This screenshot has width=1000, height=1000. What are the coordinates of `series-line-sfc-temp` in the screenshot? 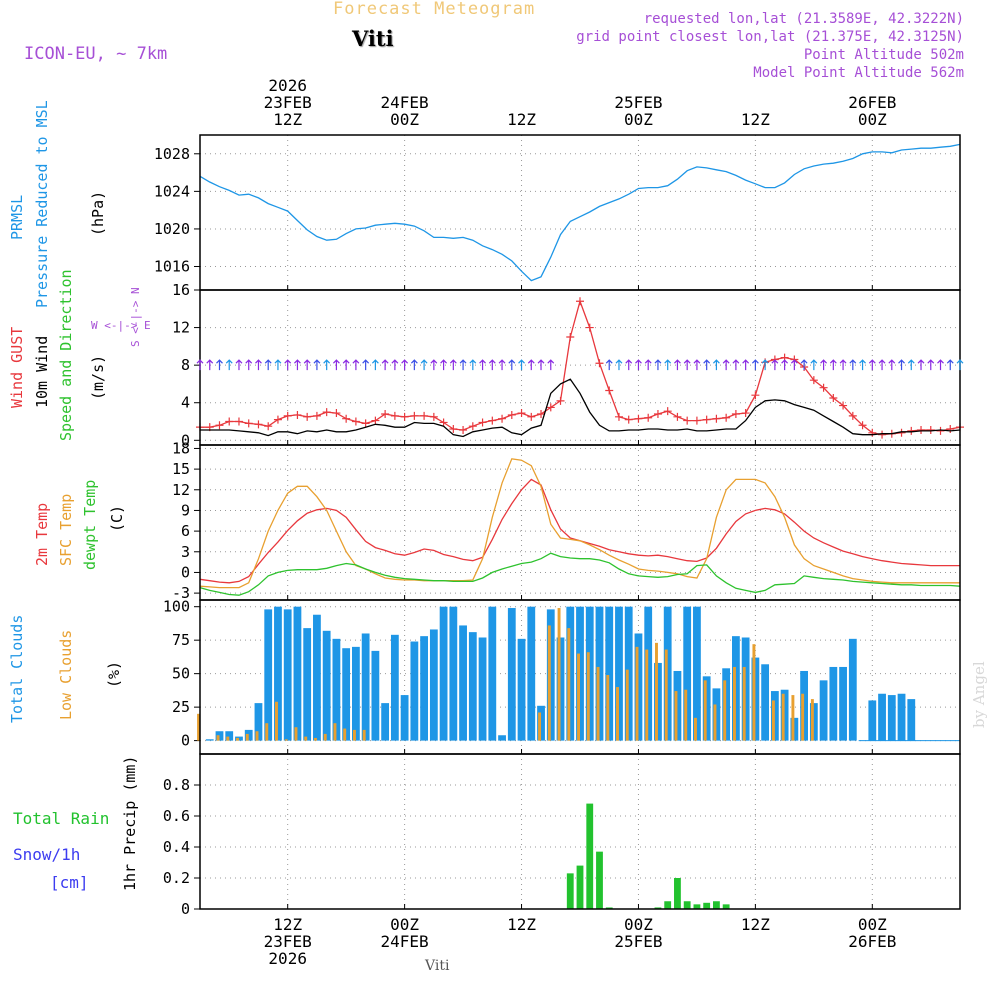 It's located at (579, 523).